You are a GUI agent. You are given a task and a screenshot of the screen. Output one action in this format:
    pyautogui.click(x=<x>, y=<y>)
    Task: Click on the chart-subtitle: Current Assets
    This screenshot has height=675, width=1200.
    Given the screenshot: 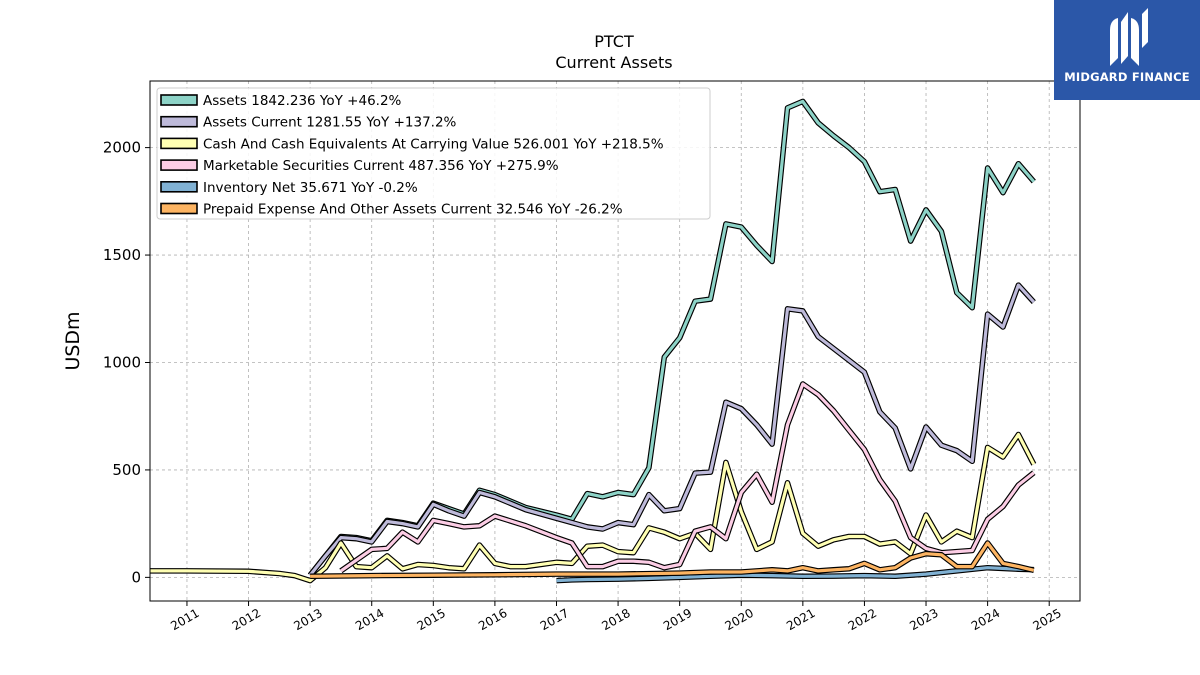 What is the action you would take?
    pyautogui.click(x=613, y=62)
    